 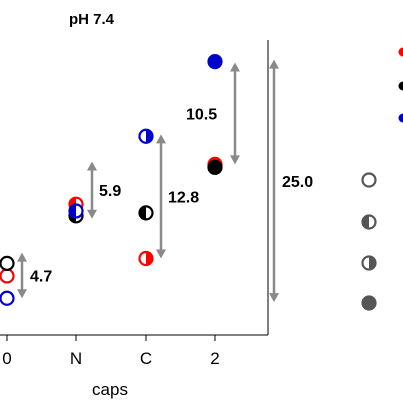 What do you see at coordinates (369, 303) in the screenshot?
I see `legend-marker-filled` at bounding box center [369, 303].